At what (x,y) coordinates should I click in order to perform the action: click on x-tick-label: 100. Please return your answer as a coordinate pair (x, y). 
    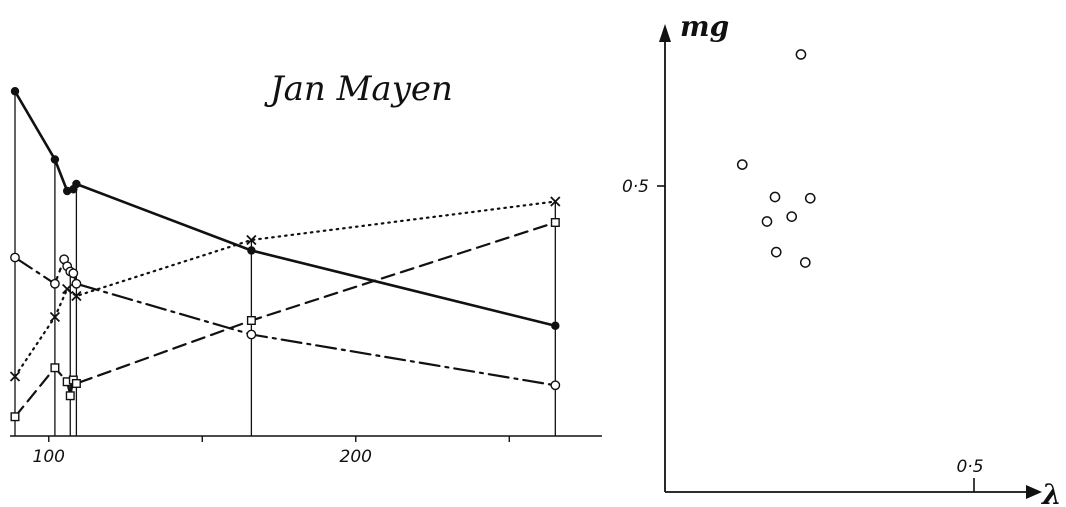
    Looking at the image, I should click on (49, 457).